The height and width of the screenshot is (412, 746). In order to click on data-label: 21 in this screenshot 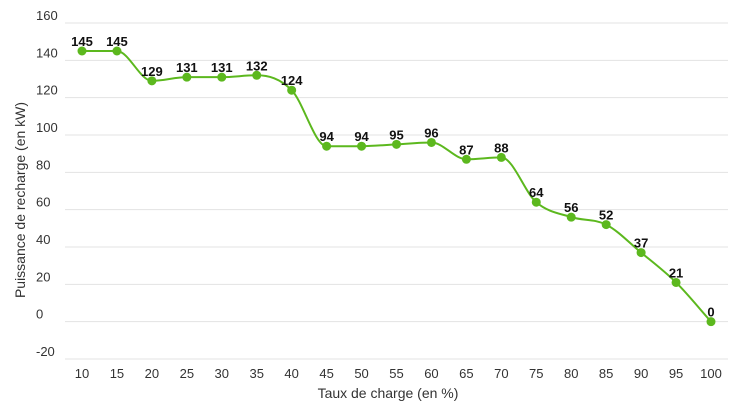, I will do `click(676, 272)`.